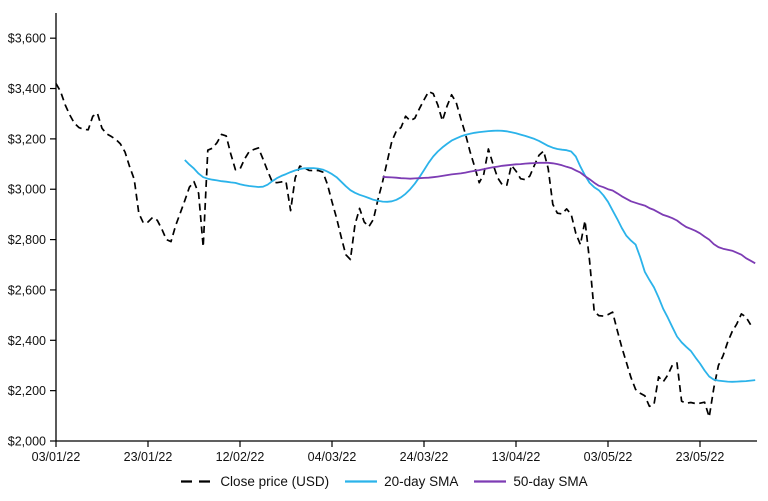  What do you see at coordinates (550, 481) in the screenshot?
I see `legend-label-sma50: 50-day SMA` at bounding box center [550, 481].